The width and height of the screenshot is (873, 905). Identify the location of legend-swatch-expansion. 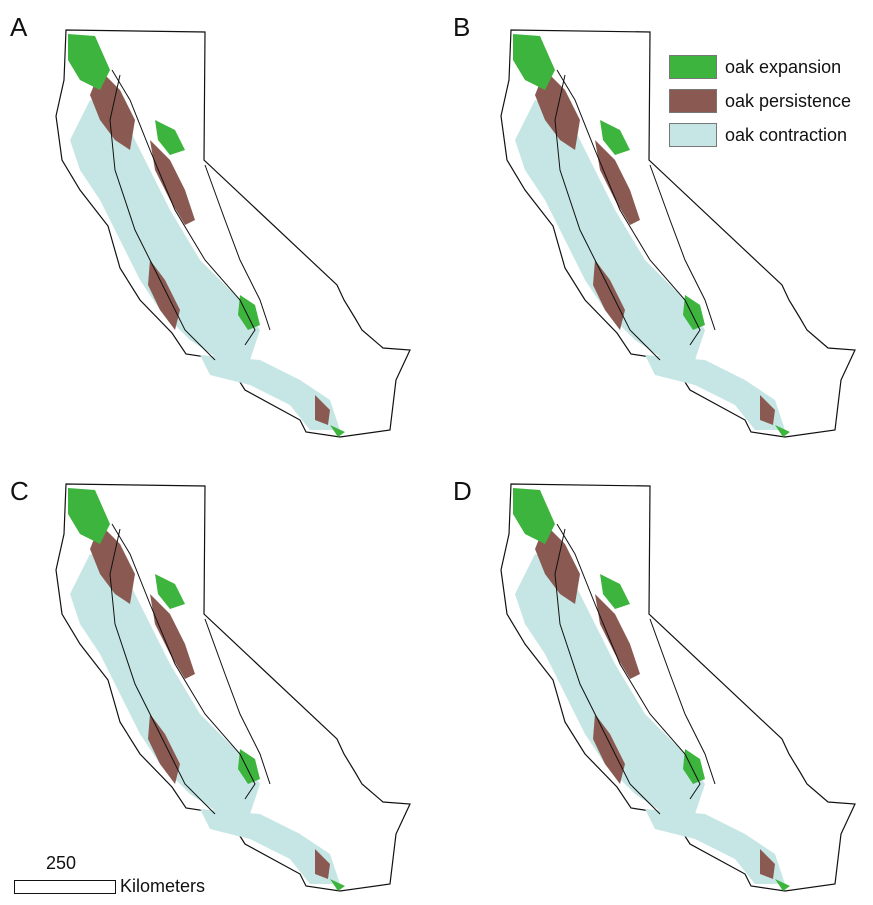
(693, 67).